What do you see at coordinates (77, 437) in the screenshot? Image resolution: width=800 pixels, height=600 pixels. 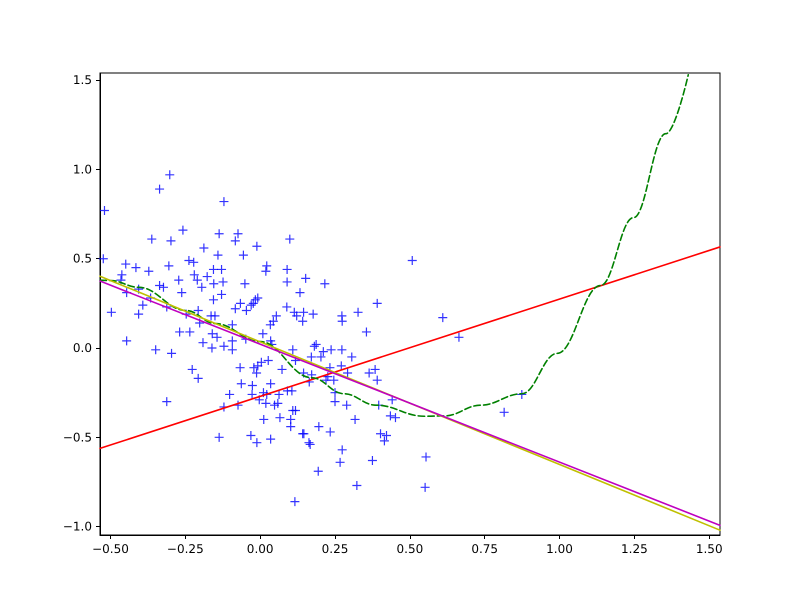 I see `y-tick-label: −0.5` at bounding box center [77, 437].